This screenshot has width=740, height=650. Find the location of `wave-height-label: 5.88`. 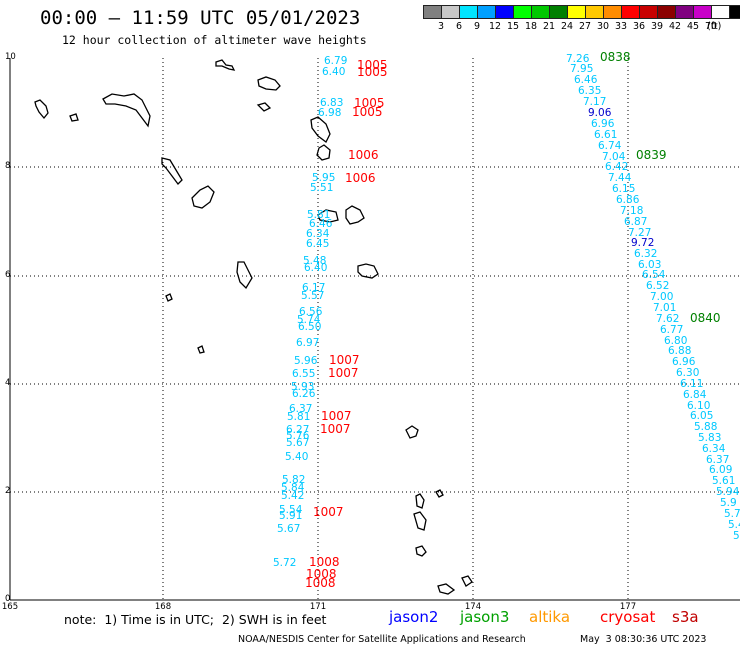

wave-height-label: 5.88 is located at coordinates (706, 427).